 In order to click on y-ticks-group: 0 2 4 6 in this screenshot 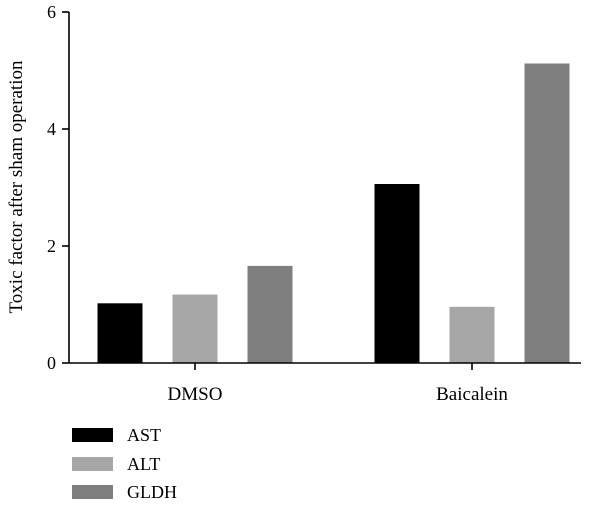, I will do `click(58, 187)`.